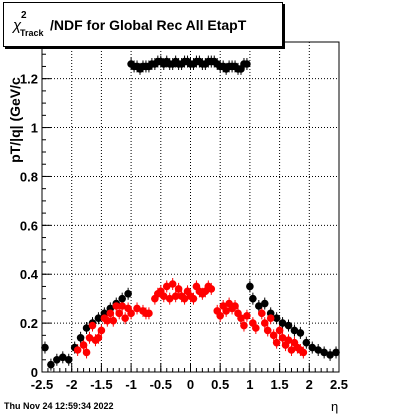 This screenshot has width=400, height=414. What do you see at coordinates (29, 323) in the screenshot?
I see `y-tick-label: 0.2` at bounding box center [29, 323].